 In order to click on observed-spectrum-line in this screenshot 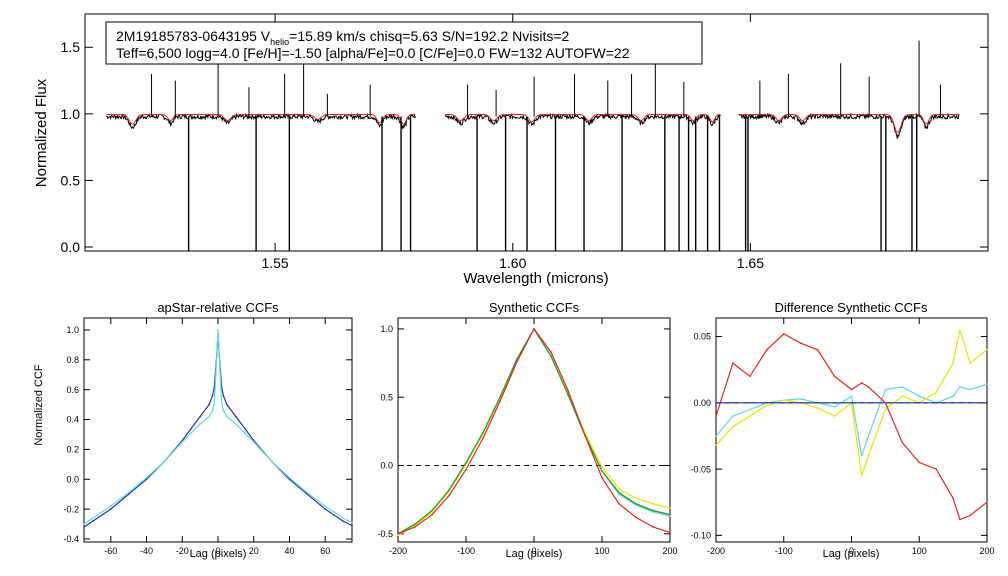, I will do `click(849, 125)`.